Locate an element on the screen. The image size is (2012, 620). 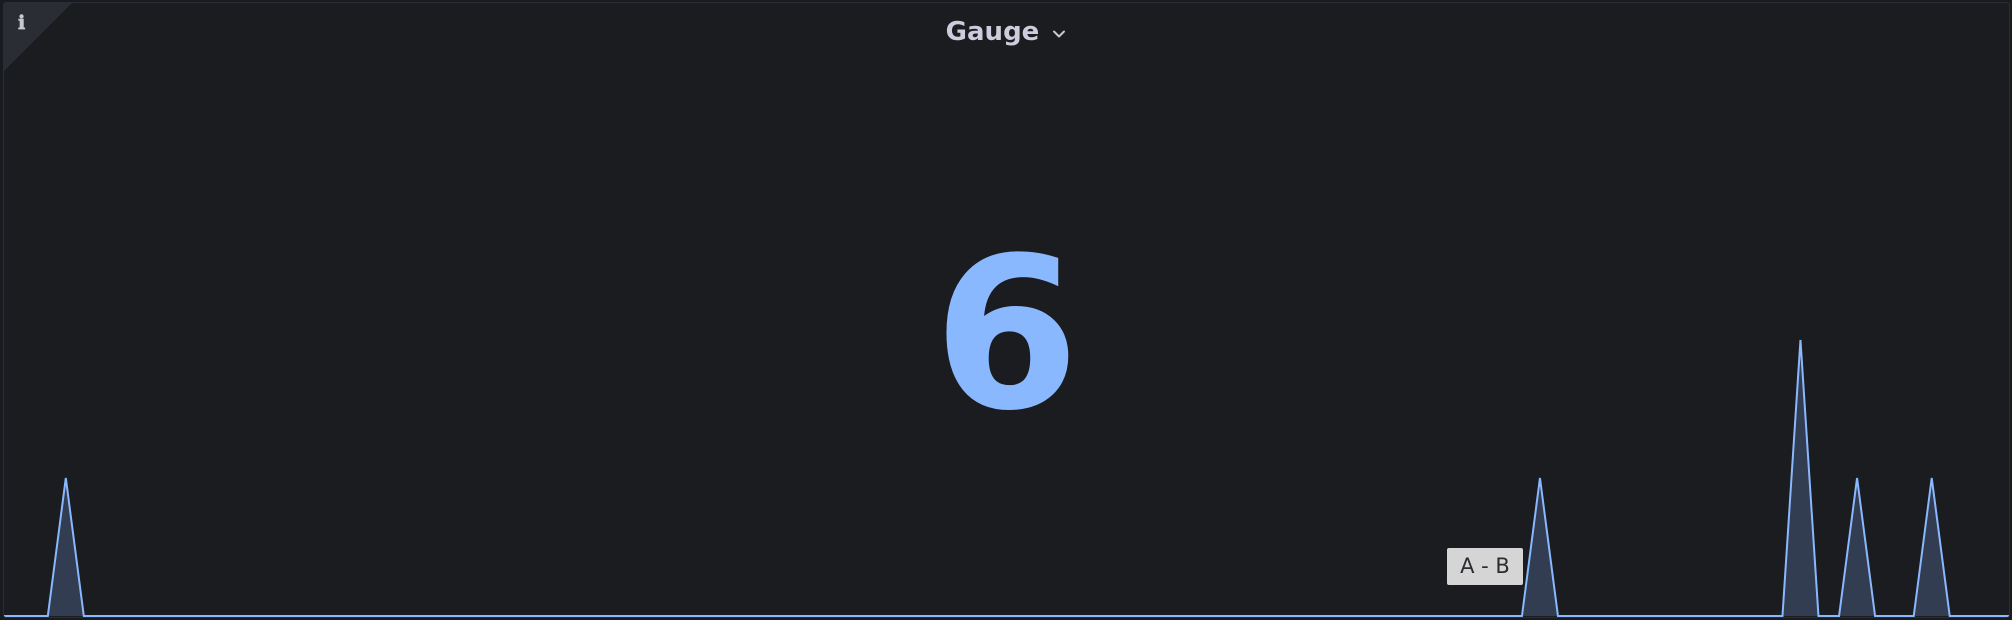
series-tooltip: A - B is located at coordinates (1485, 566).